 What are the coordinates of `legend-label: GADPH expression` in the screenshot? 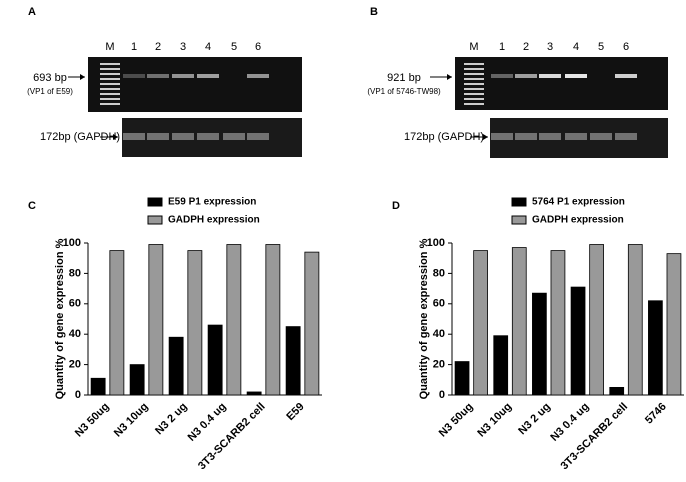 It's located at (578, 220).